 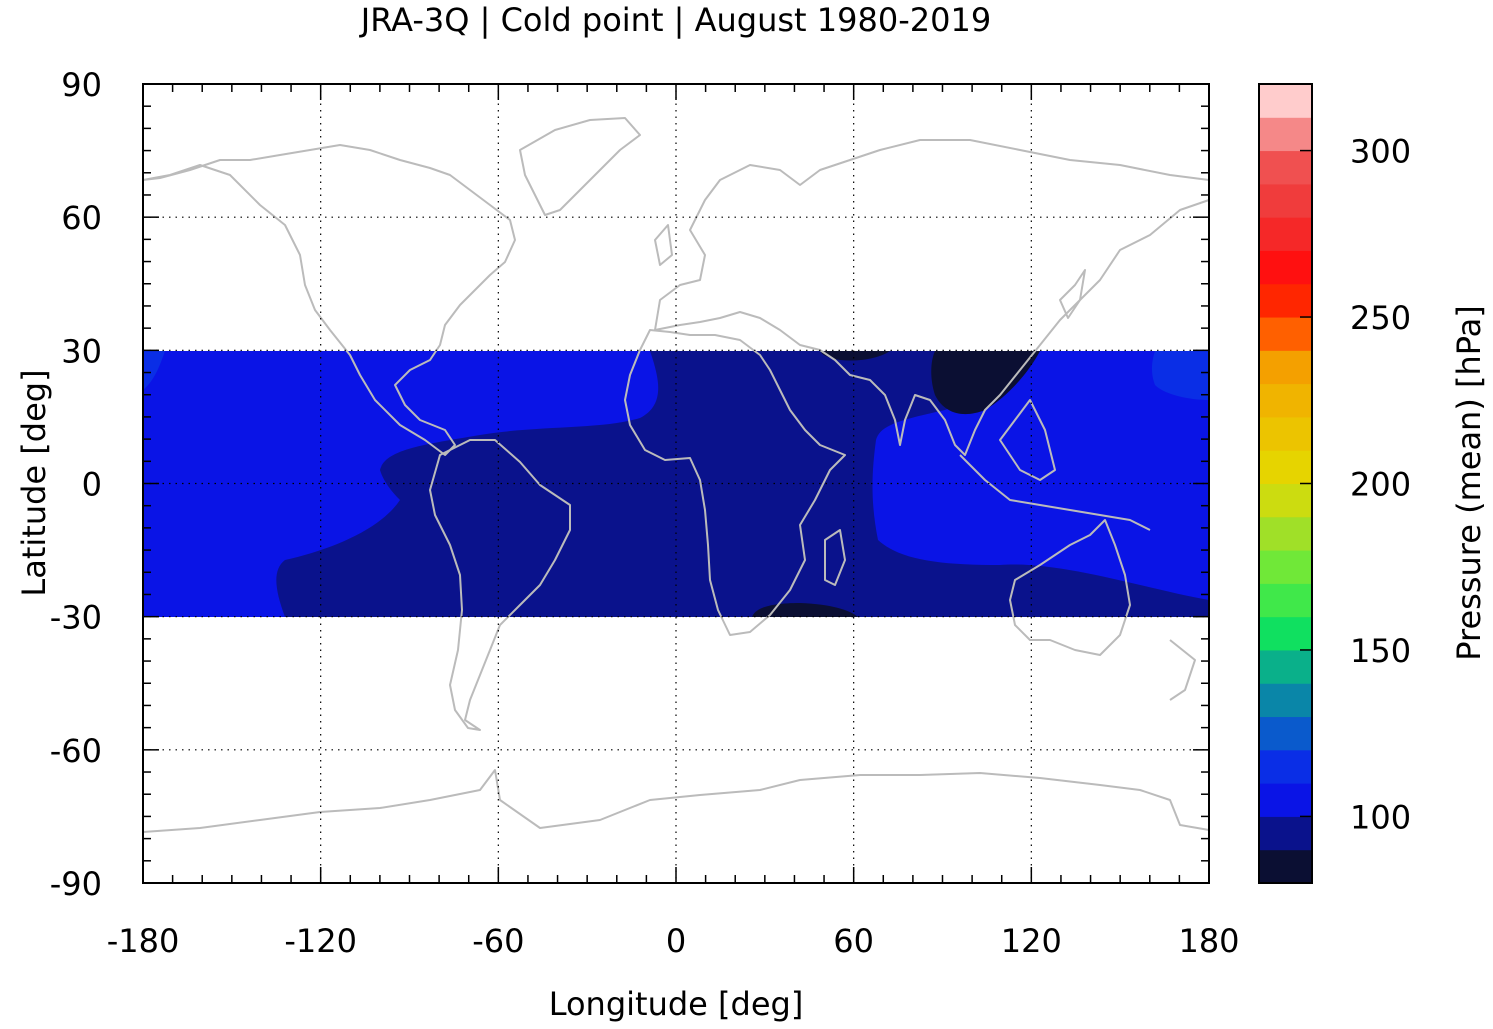 What do you see at coordinates (1380, 152) in the screenshot?
I see `colorbar-tick-label: 300` at bounding box center [1380, 152].